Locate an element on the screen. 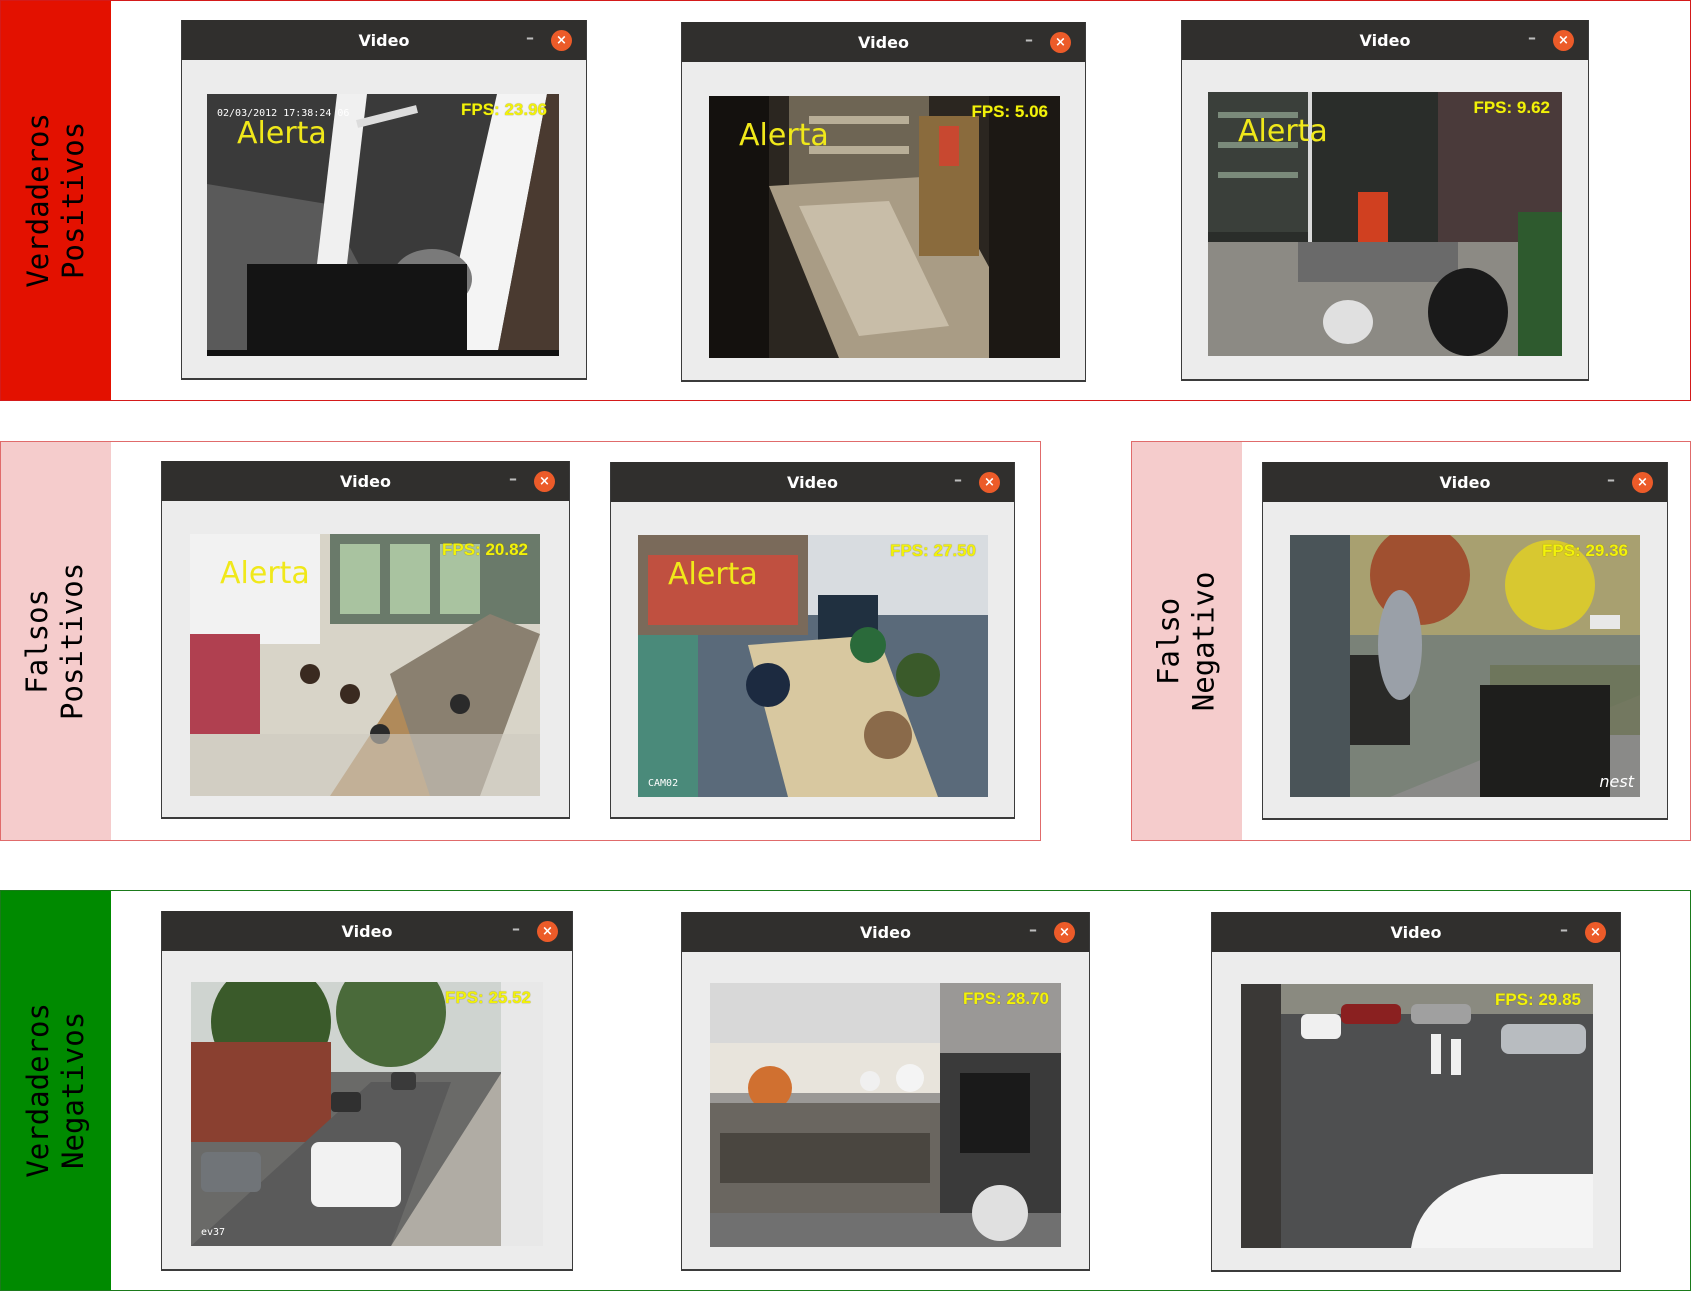 This screenshot has height=1291, width=1691. video-window: Video – × FPS: 29.85 is located at coordinates (1416, 1092).